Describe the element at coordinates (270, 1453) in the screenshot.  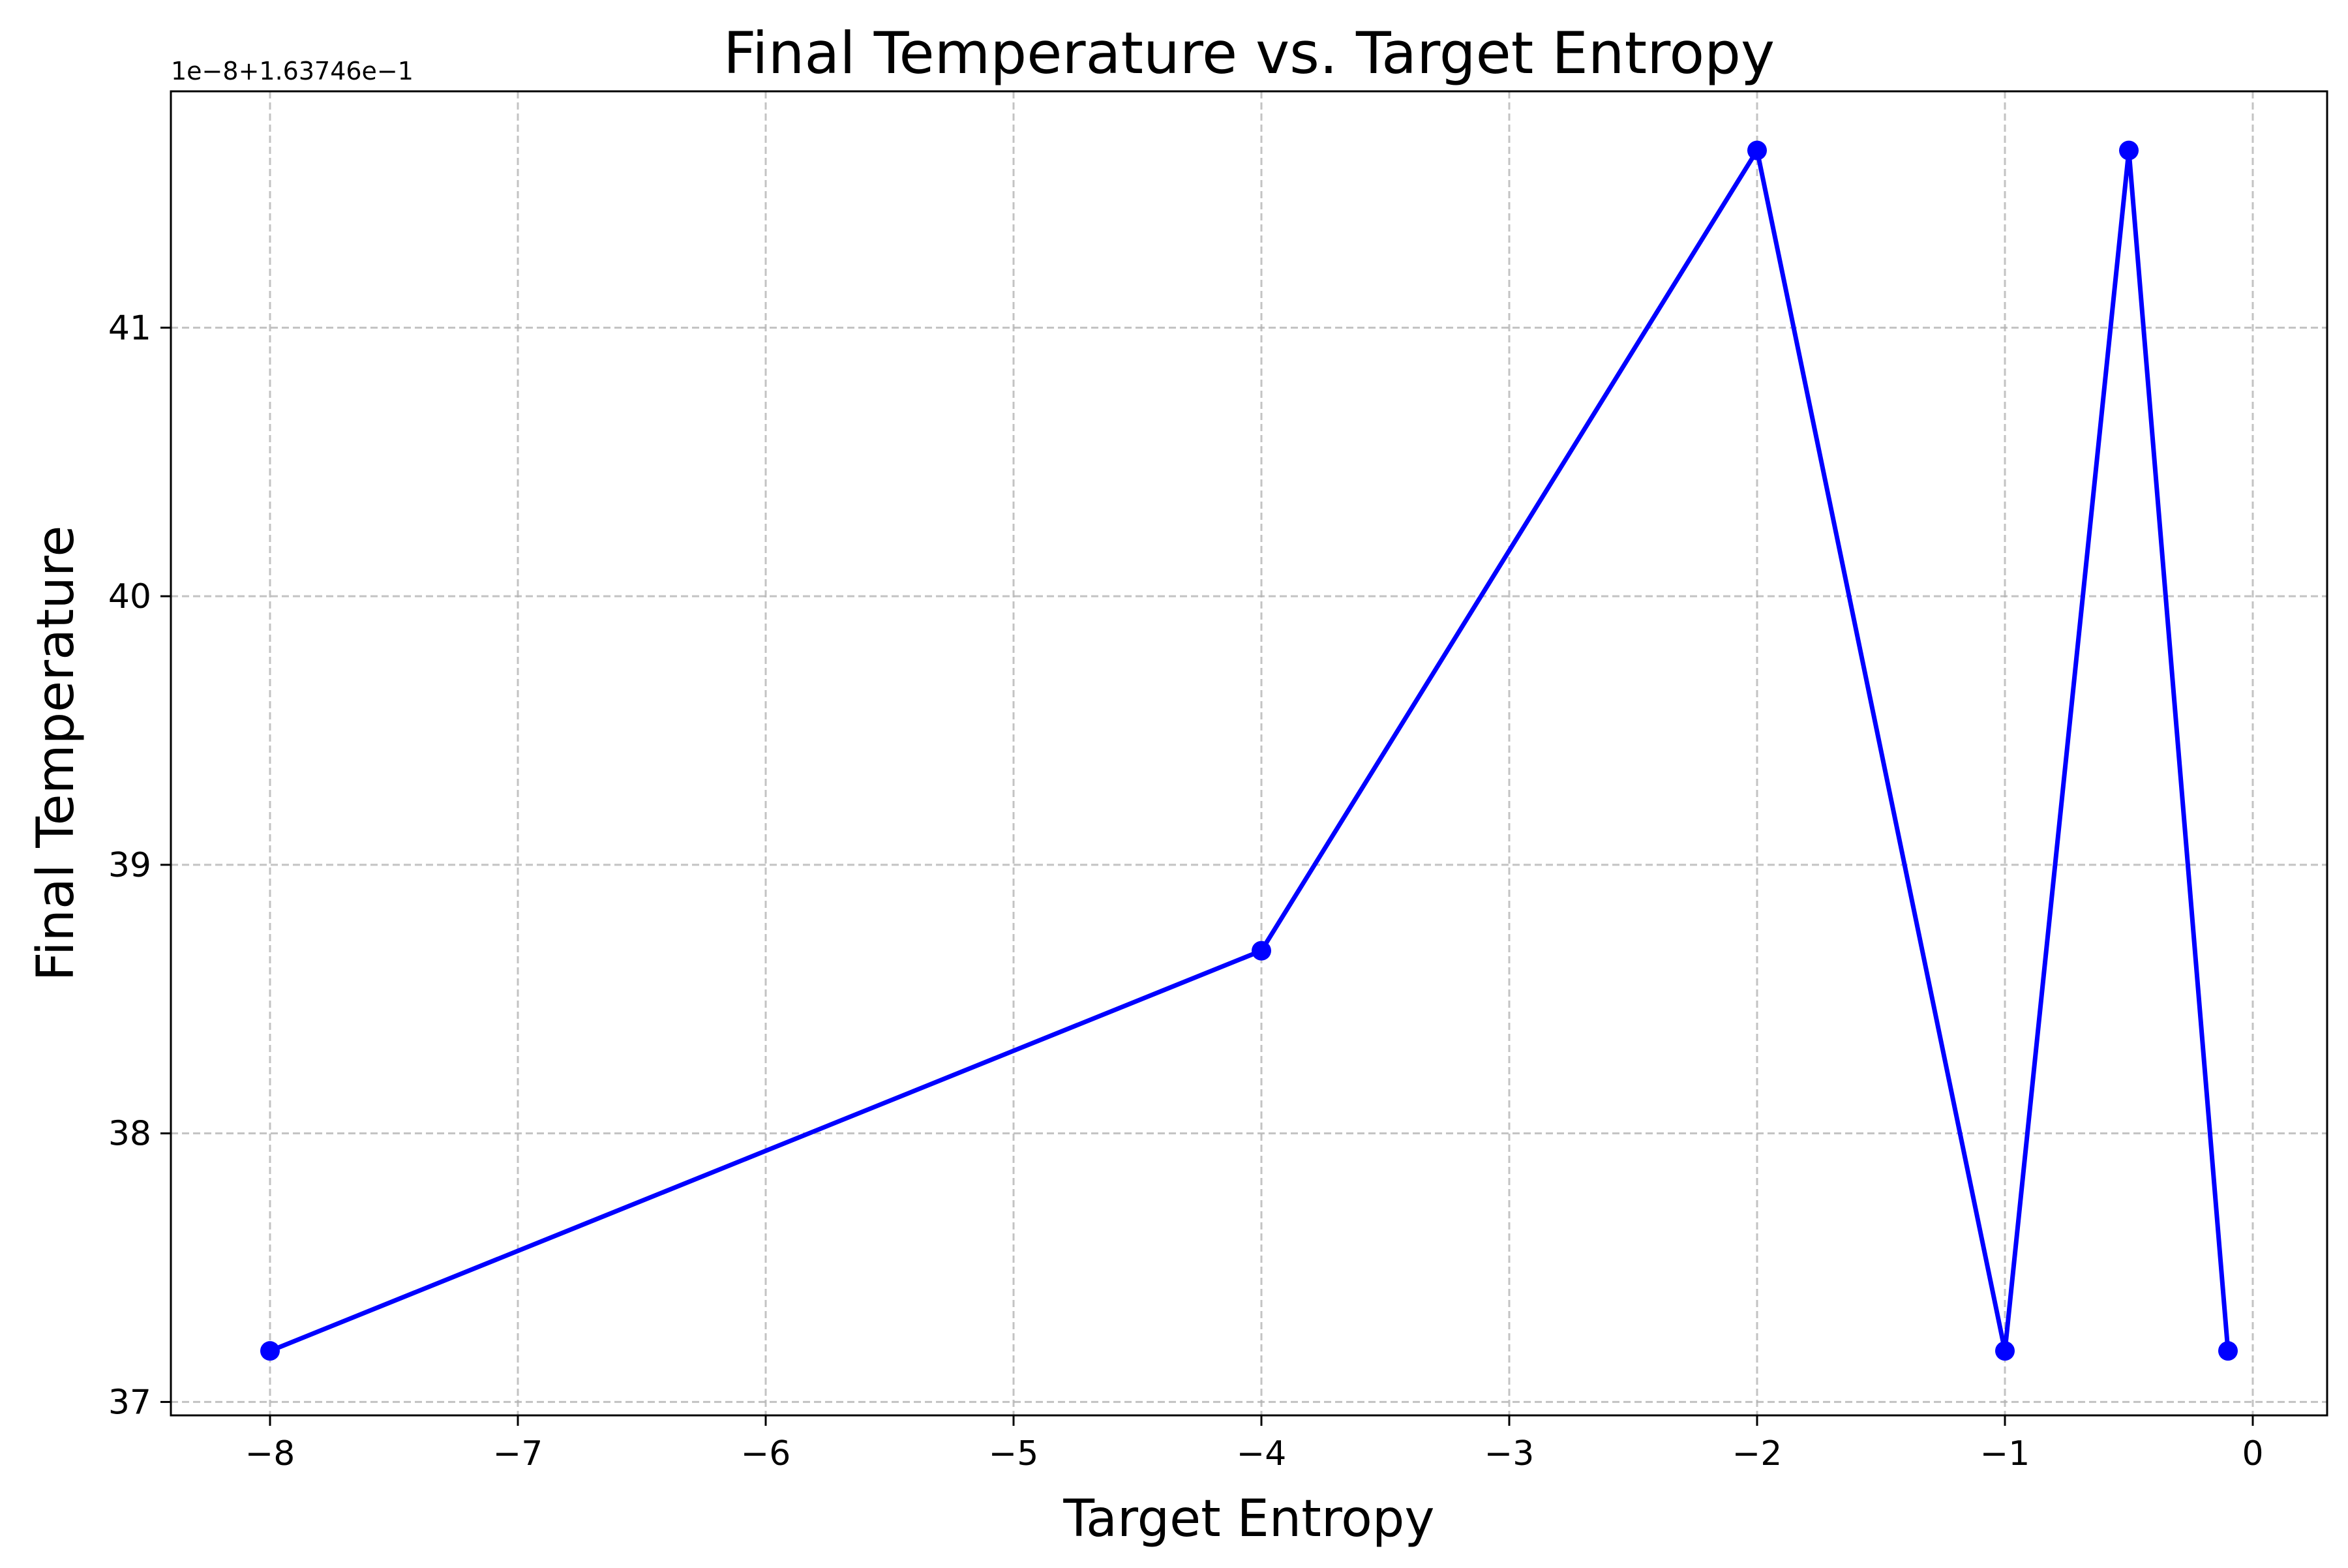
I see `x-tick-label: −8` at that location.